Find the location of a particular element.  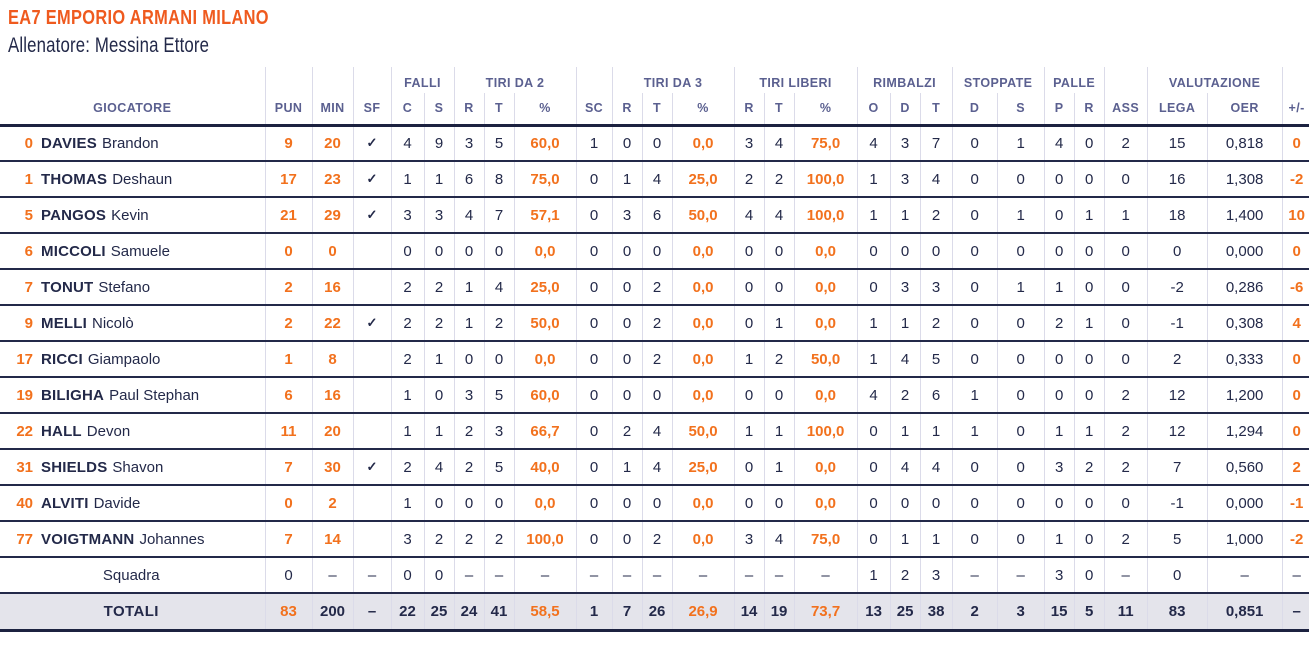

cell-pun: 0 is located at coordinates (288, 575).